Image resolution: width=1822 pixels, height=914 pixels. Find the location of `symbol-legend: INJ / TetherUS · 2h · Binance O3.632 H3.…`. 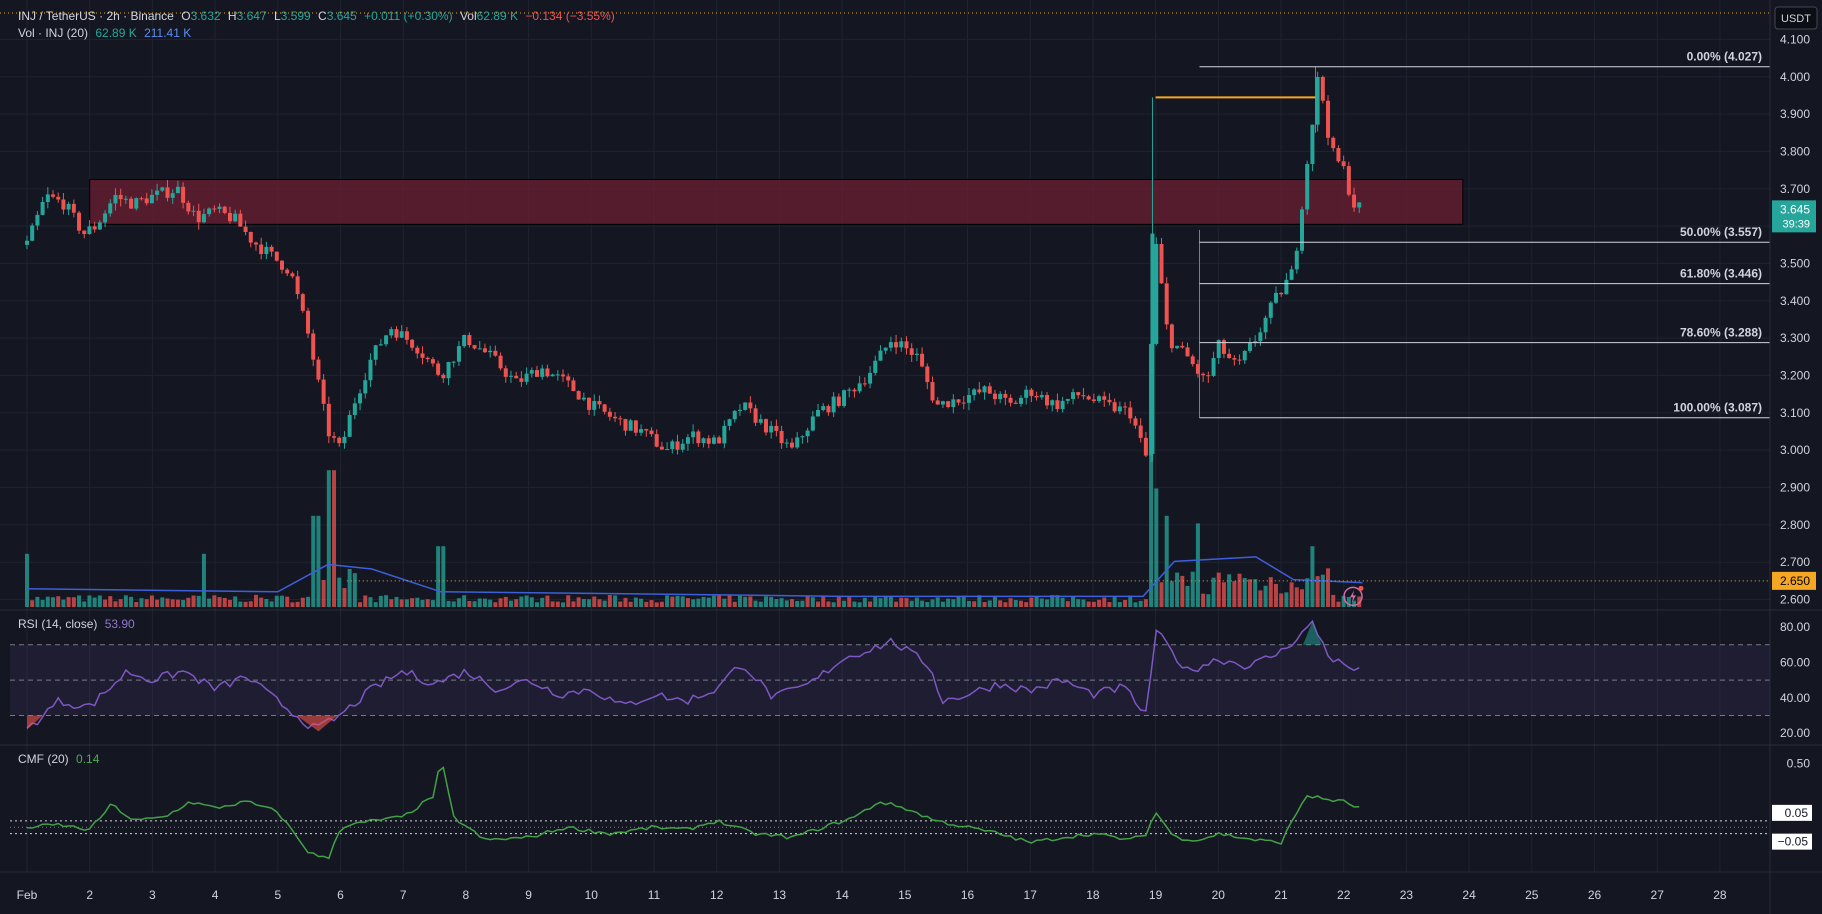

symbol-legend: INJ / TetherUS · 2h · Binance O3.632 H3.… is located at coordinates (318, 16).